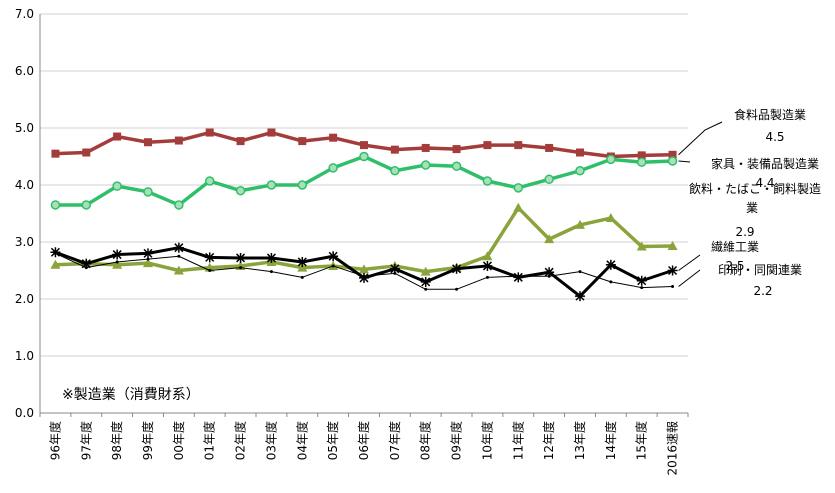 This screenshot has height=493, width=835. Describe the element at coordinates (770, 114) in the screenshot. I see `series-name-label-0: 食料品製造業` at that location.